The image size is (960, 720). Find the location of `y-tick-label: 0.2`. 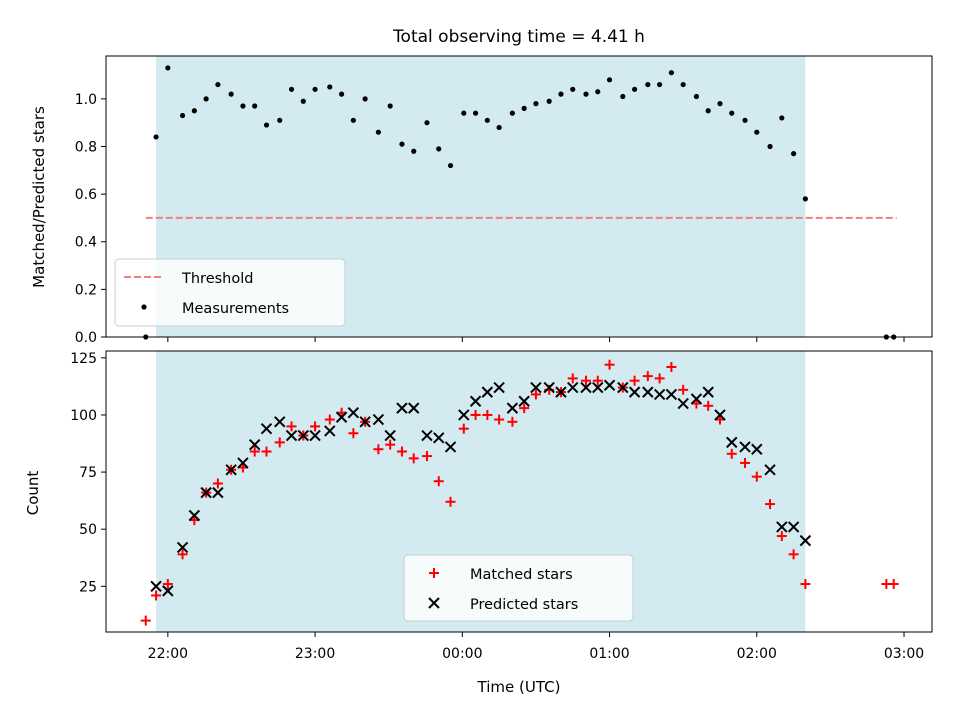

y-tick-label: 0.2 is located at coordinates (86, 290).